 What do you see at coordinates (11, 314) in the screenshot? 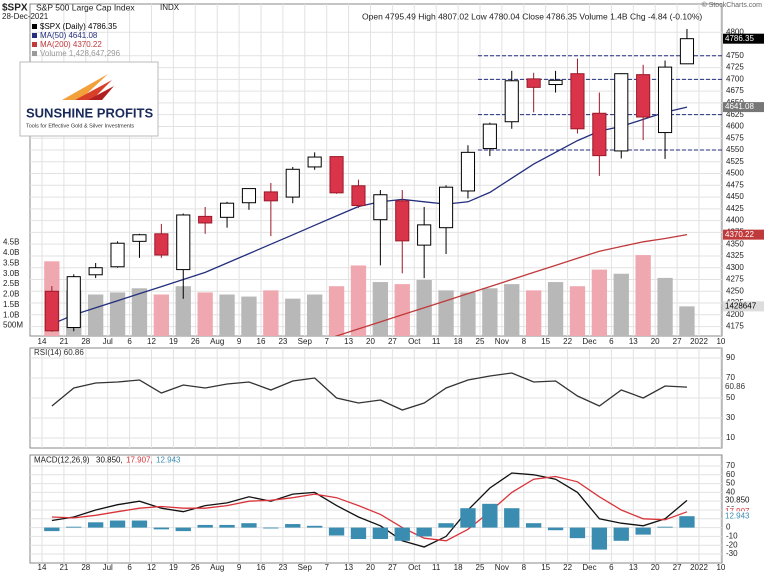
I see `volume-tick-label: 1.0B` at bounding box center [11, 314].